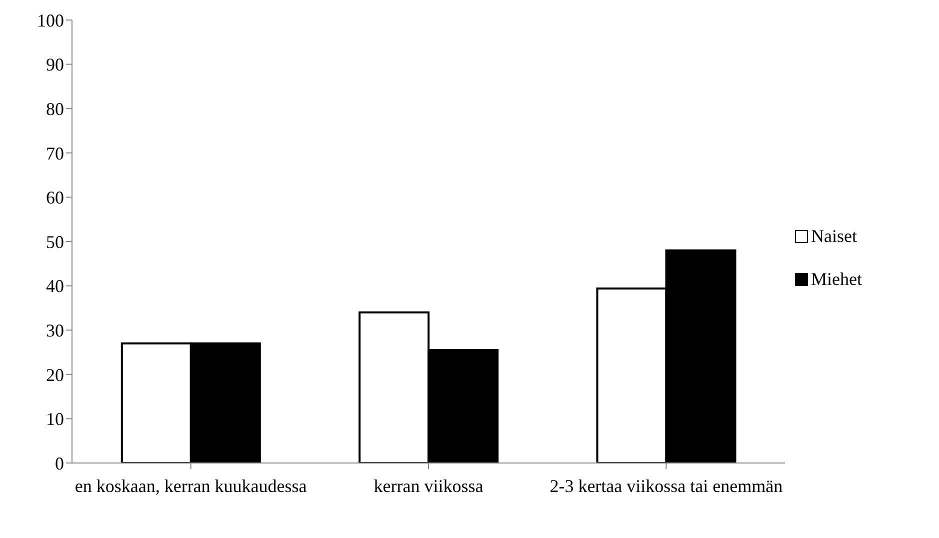 Image resolution: width=939 pixels, height=538 pixels. I want to click on y-tick-label: 0, so click(59, 463).